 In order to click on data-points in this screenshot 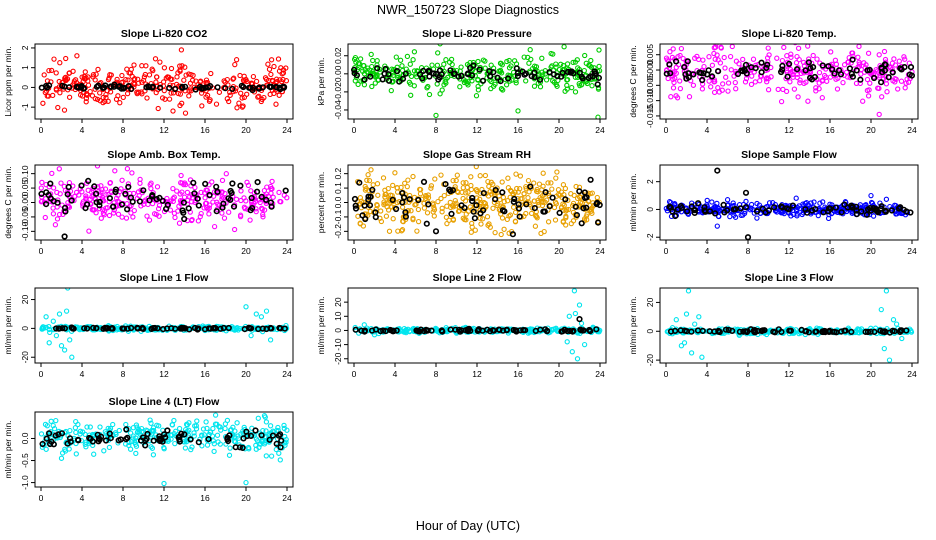, I will do `click(477, 201)`.